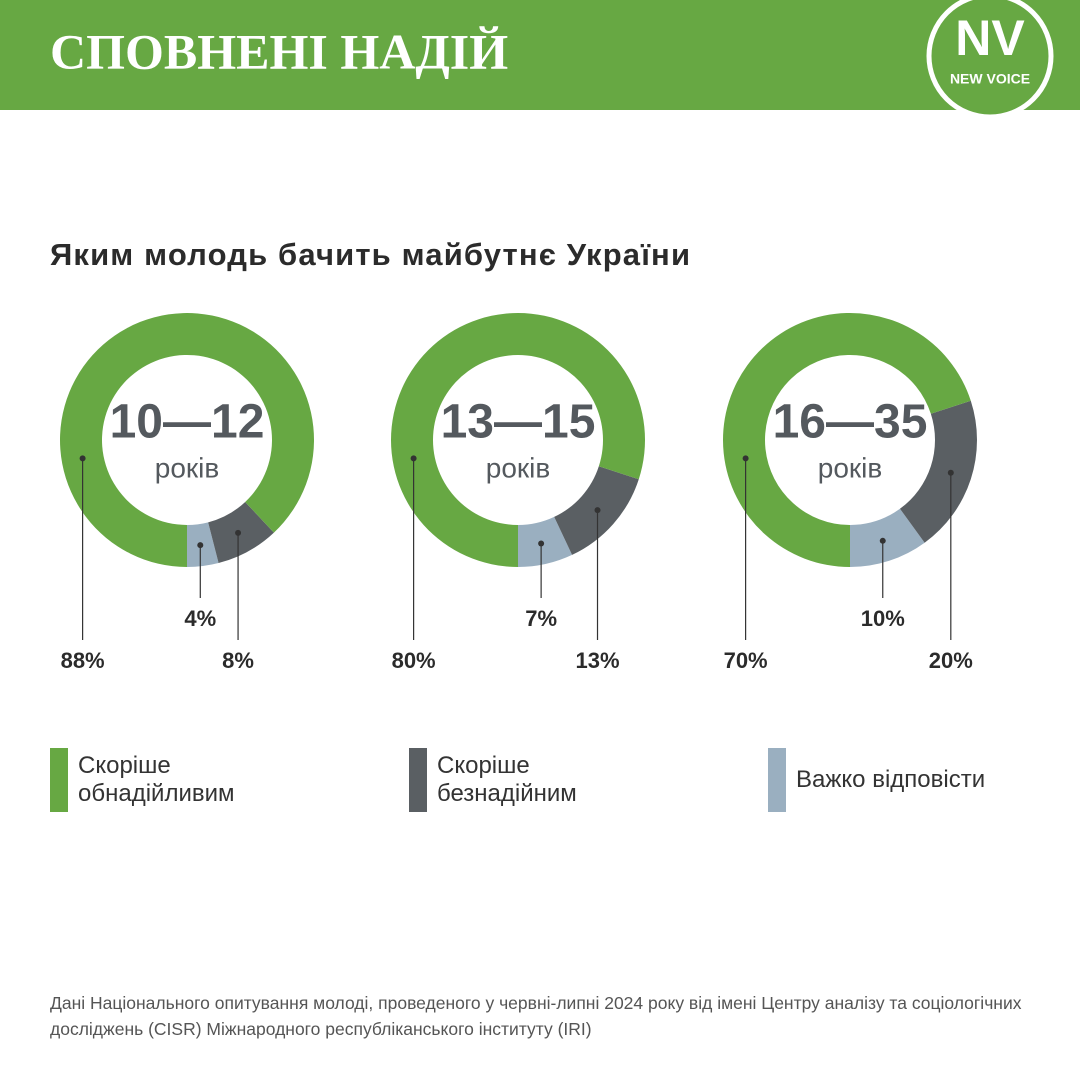 This screenshot has width=1080, height=1080. I want to click on logo-circle, so click(990, 60).